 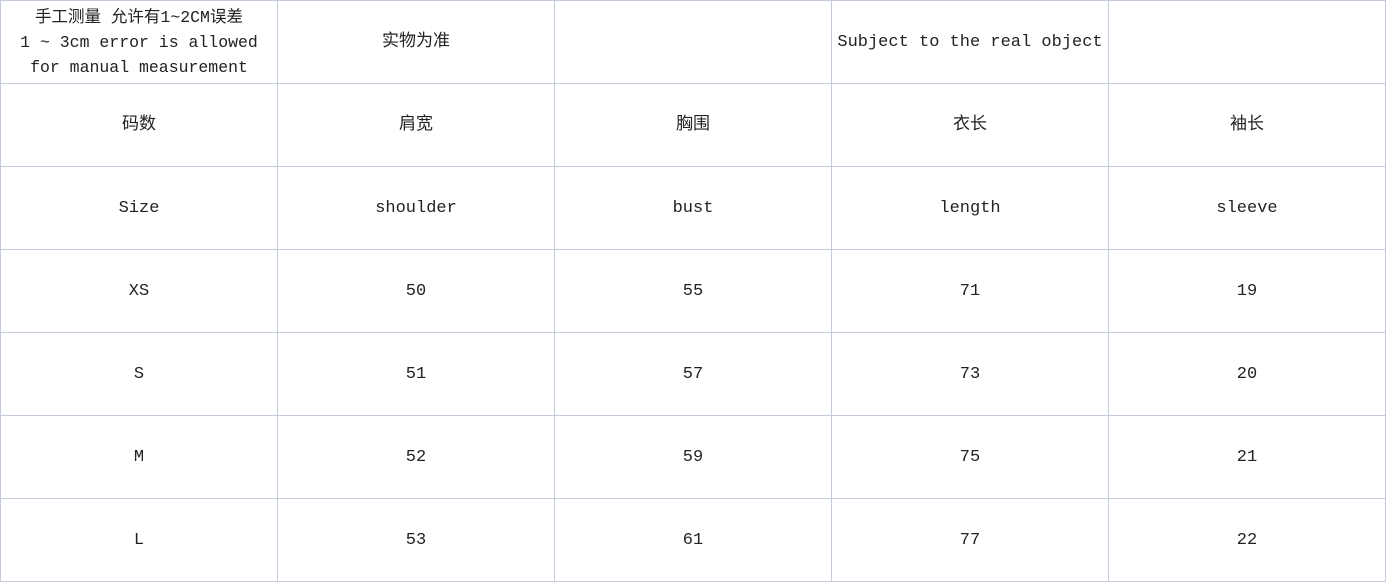 I want to click on header-cell: 衣长, so click(x=970, y=125).